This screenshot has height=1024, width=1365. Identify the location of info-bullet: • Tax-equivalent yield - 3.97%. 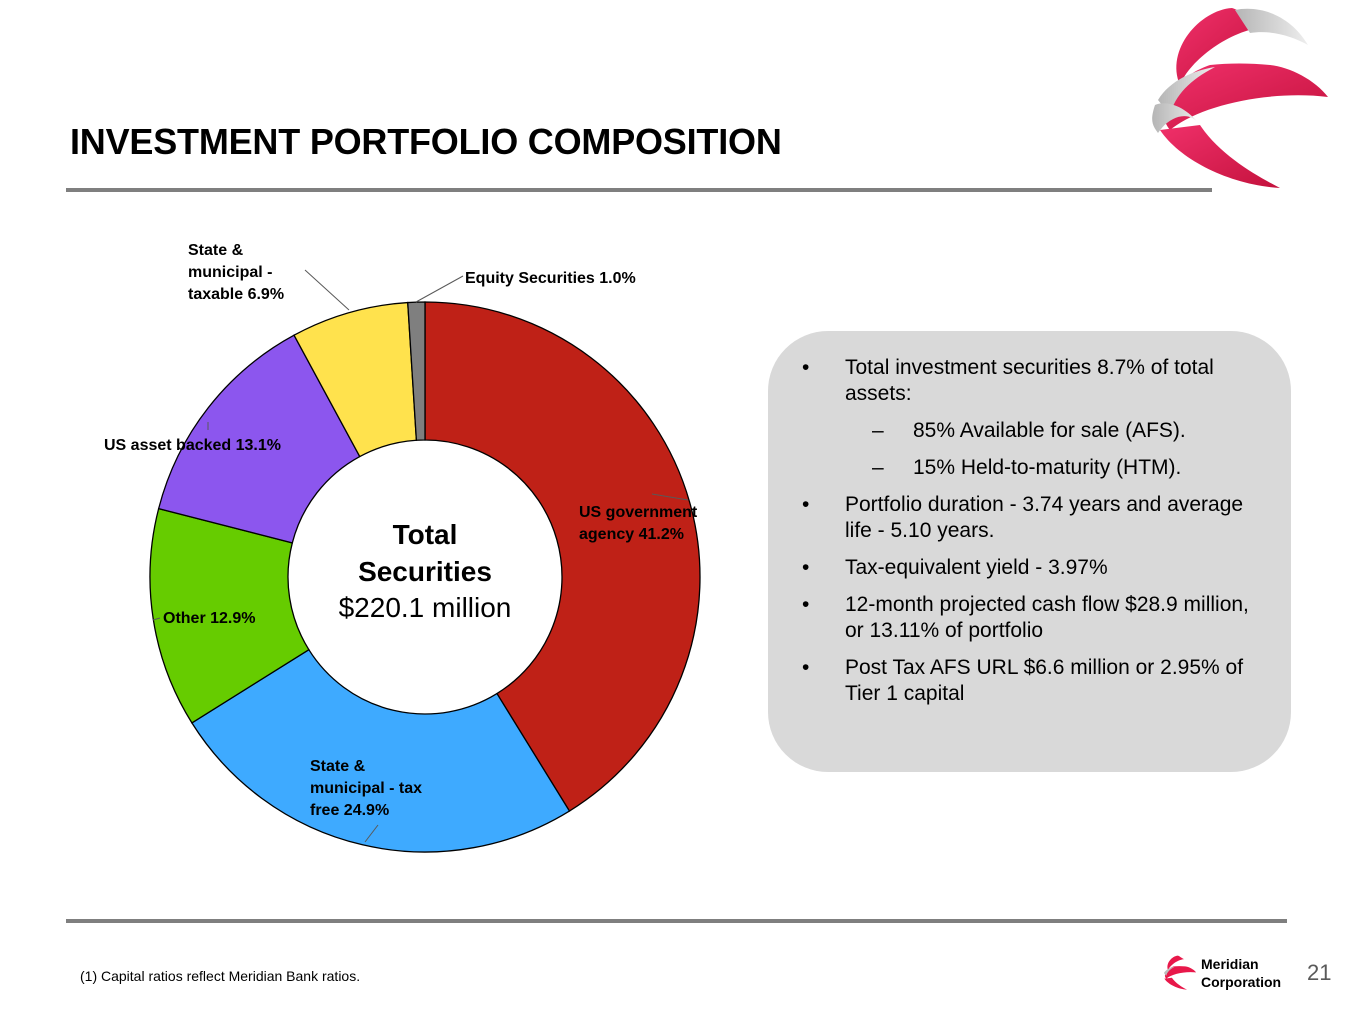
(955, 567).